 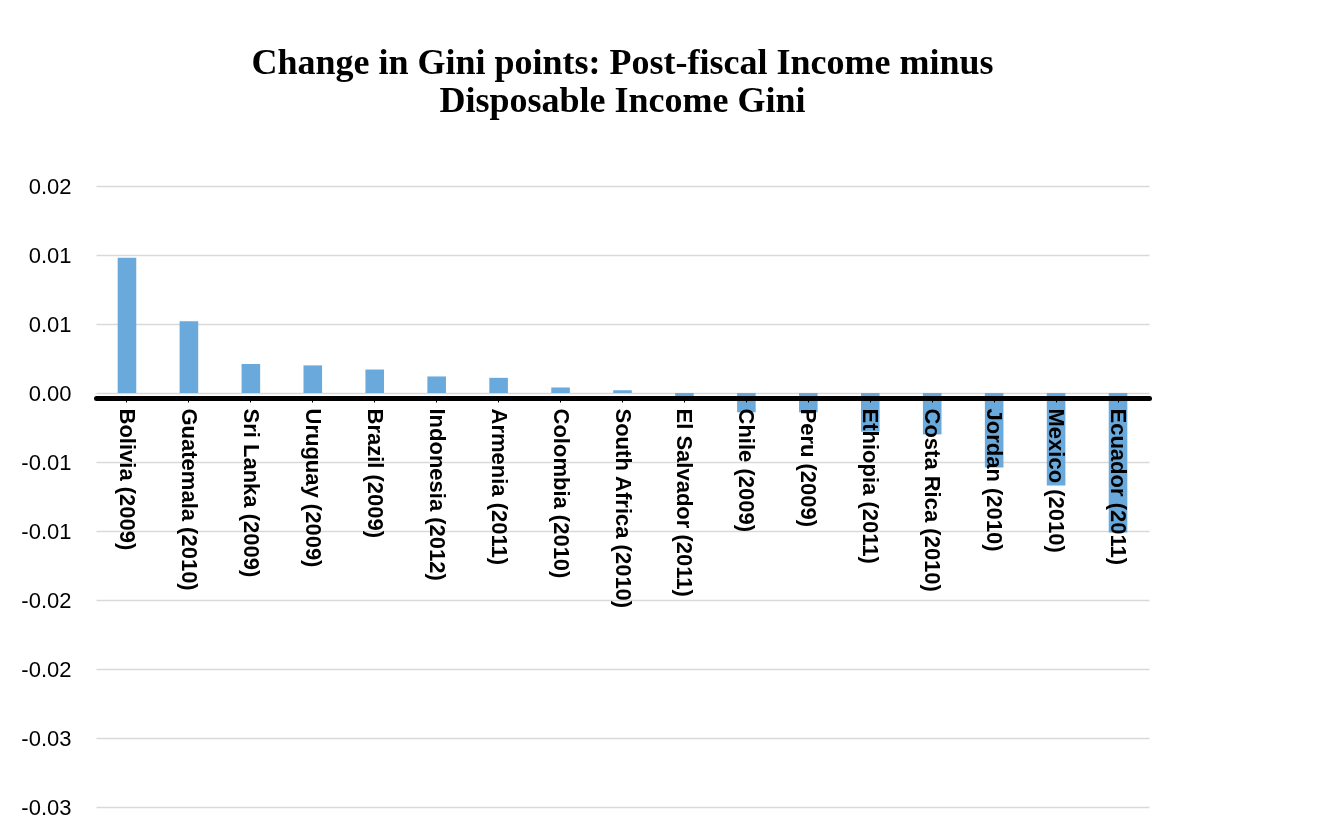 What do you see at coordinates (933, 500) in the screenshot?
I see `x-tick-label: Costa Rica (2010)` at bounding box center [933, 500].